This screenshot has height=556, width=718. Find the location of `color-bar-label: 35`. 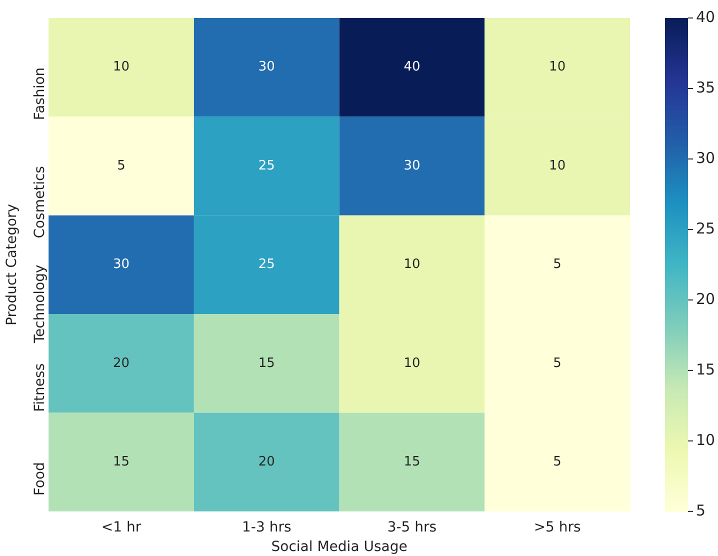

color-bar-label: 35 is located at coordinates (706, 87).